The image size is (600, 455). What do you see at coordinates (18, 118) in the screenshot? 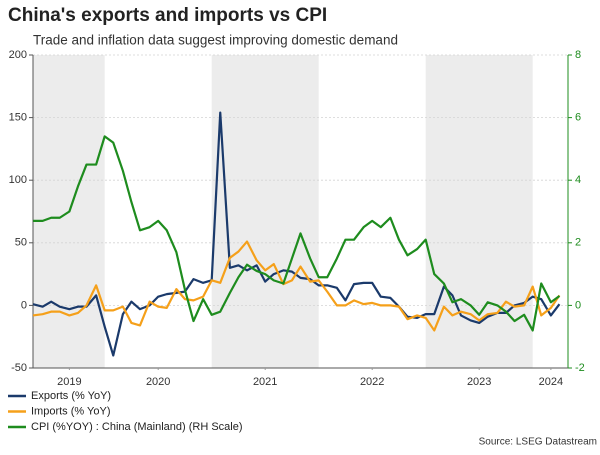
I see `y-tick-label: 150` at bounding box center [18, 118].